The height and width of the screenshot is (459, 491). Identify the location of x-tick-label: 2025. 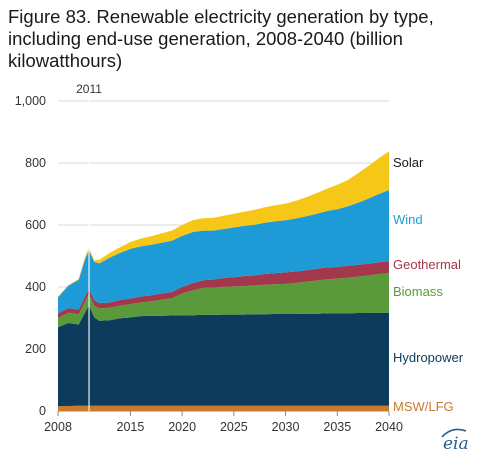
(234, 427).